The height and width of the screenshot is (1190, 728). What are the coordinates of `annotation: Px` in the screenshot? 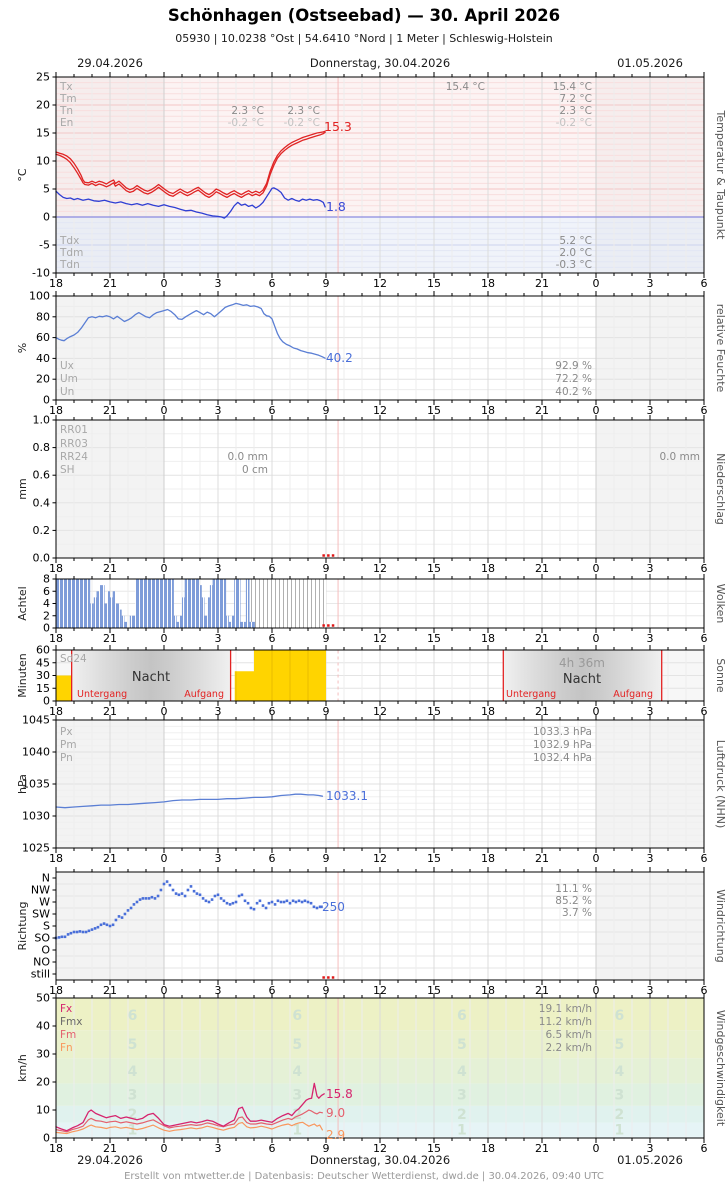 It's located at (66, 732).